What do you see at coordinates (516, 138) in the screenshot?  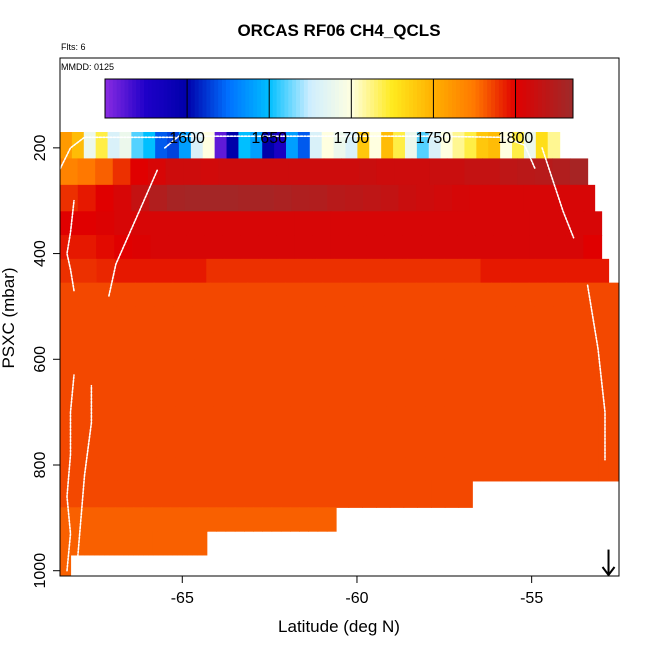 I see `colorbar-tick-label: 1800` at bounding box center [516, 138].